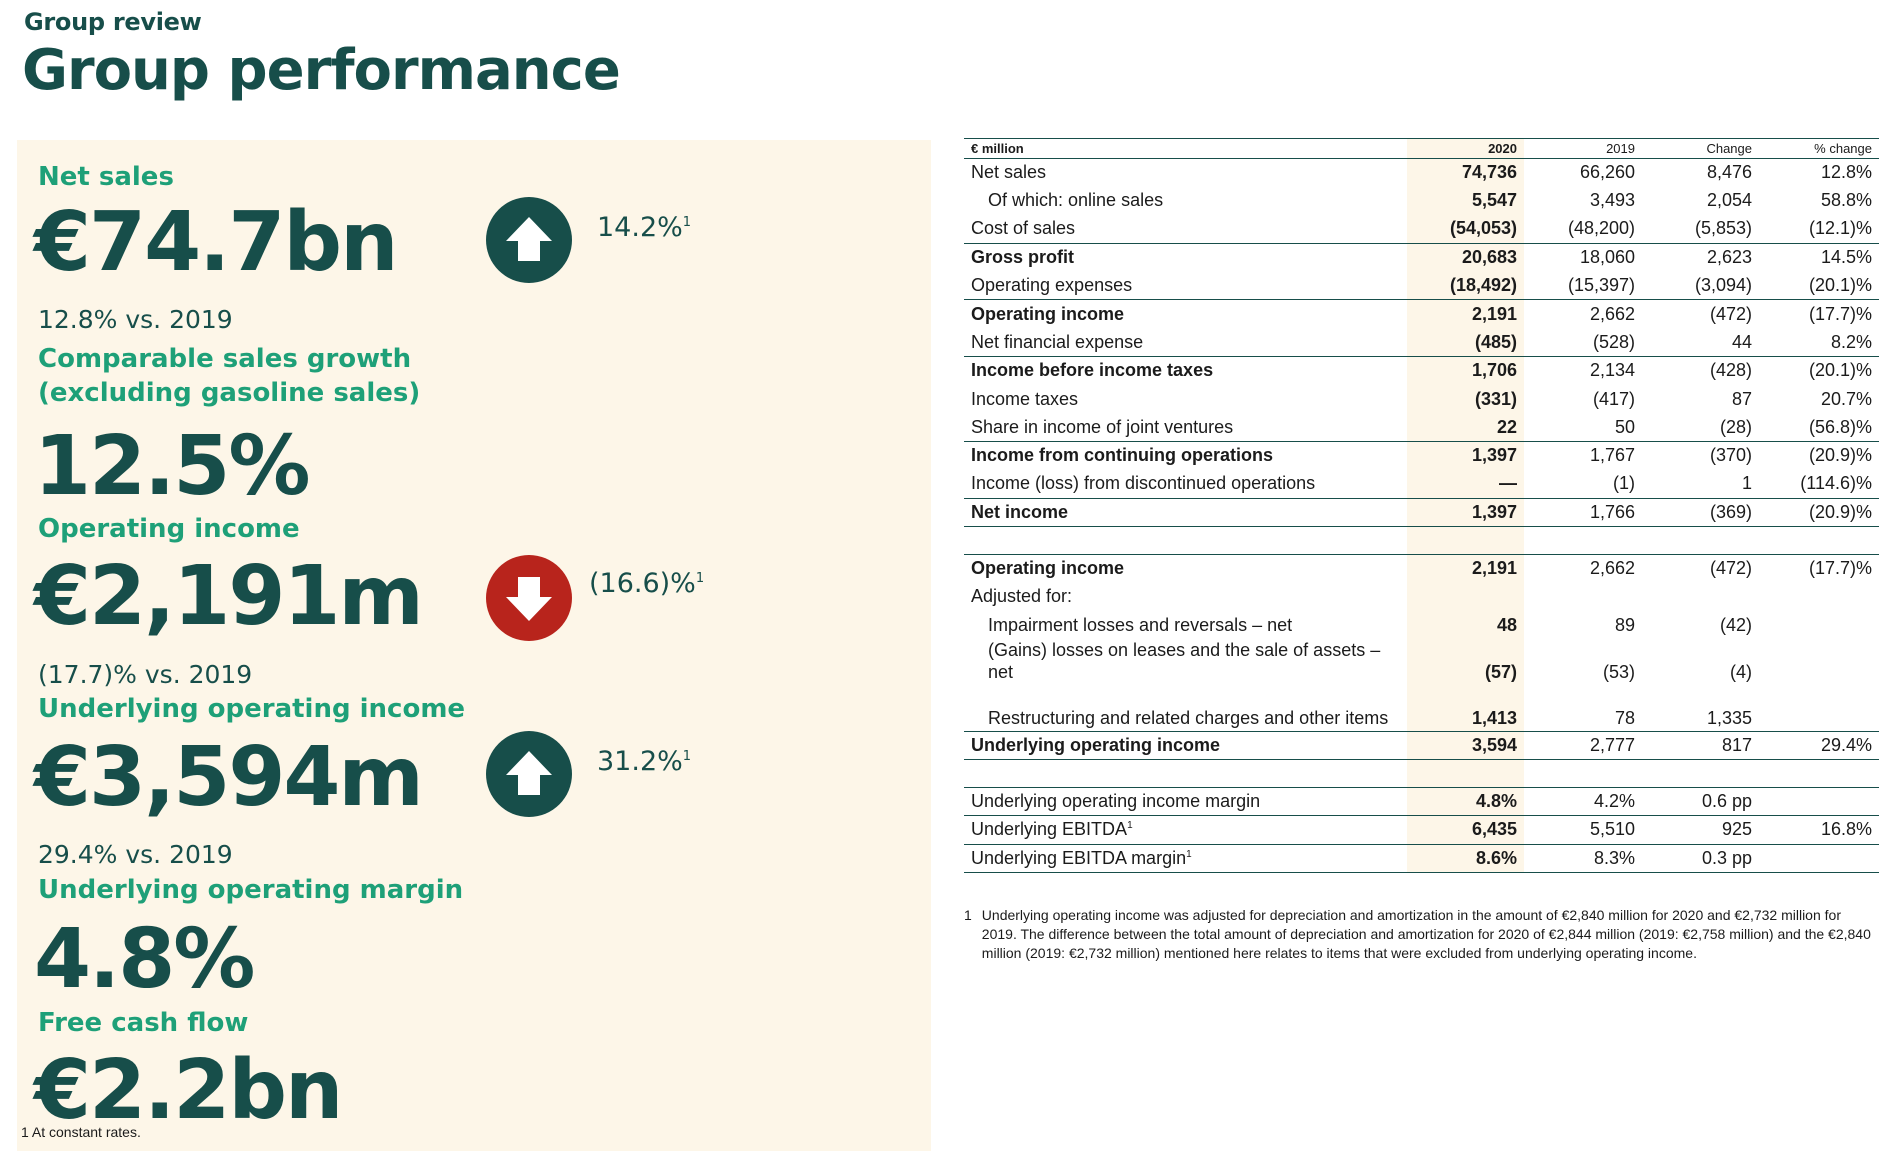 The width and height of the screenshot is (1898, 1151). I want to click on cell-change: 1, so click(1700, 484).